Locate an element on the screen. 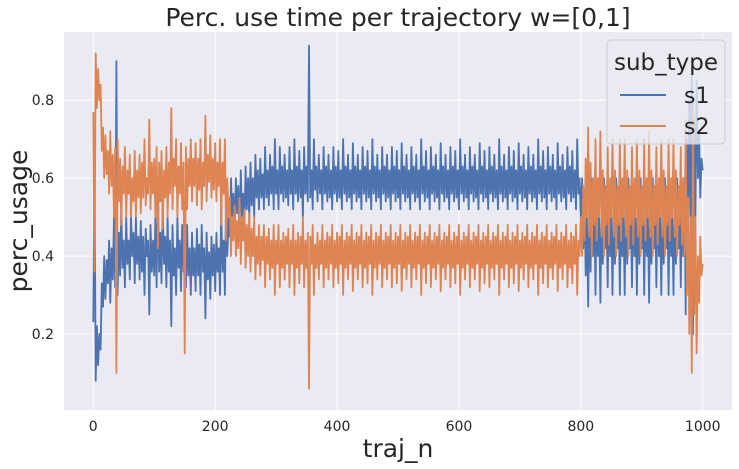  legend: sub_type s1 s2 is located at coordinates (666, 92).